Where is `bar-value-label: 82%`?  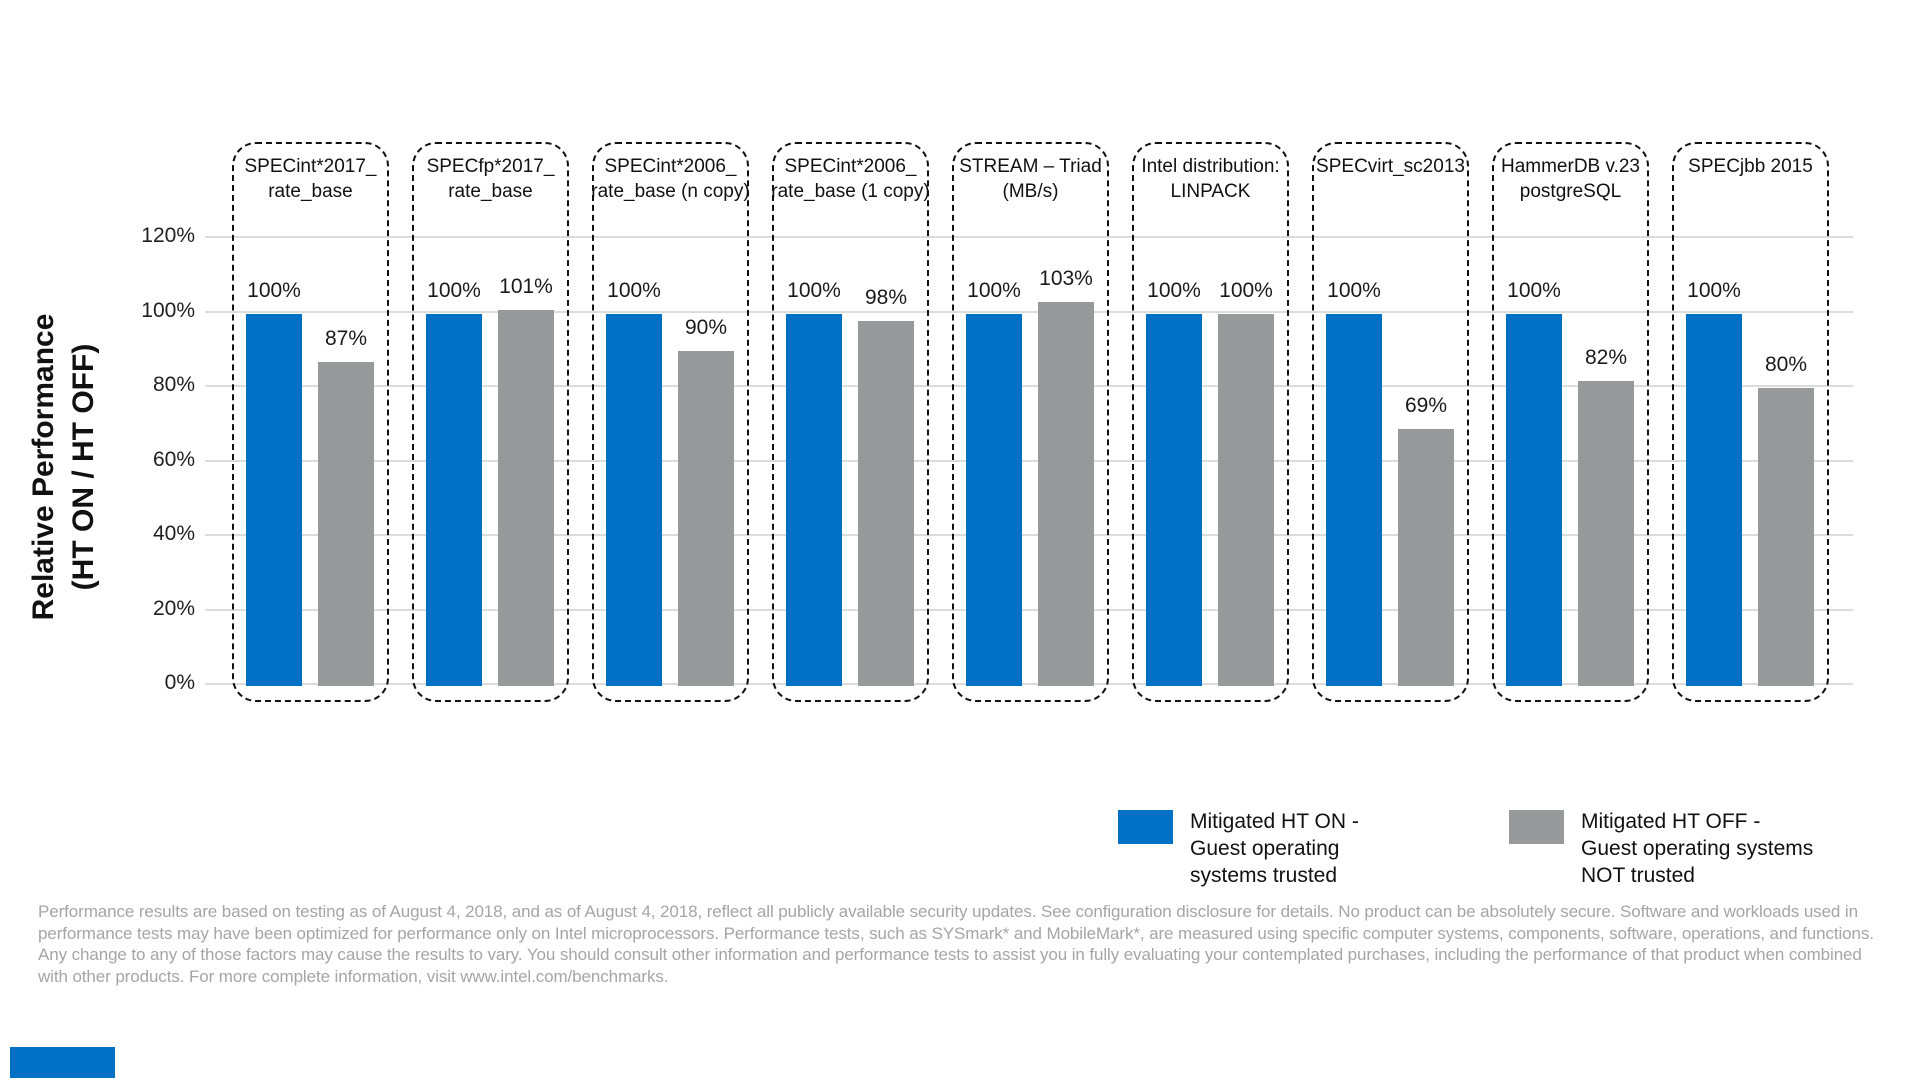 bar-value-label: 82% is located at coordinates (1606, 357).